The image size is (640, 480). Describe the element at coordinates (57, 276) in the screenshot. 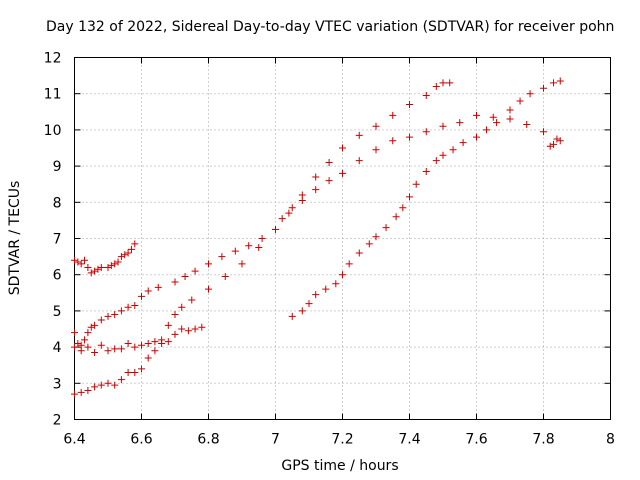

I see `y-tick-label: 6` at that location.